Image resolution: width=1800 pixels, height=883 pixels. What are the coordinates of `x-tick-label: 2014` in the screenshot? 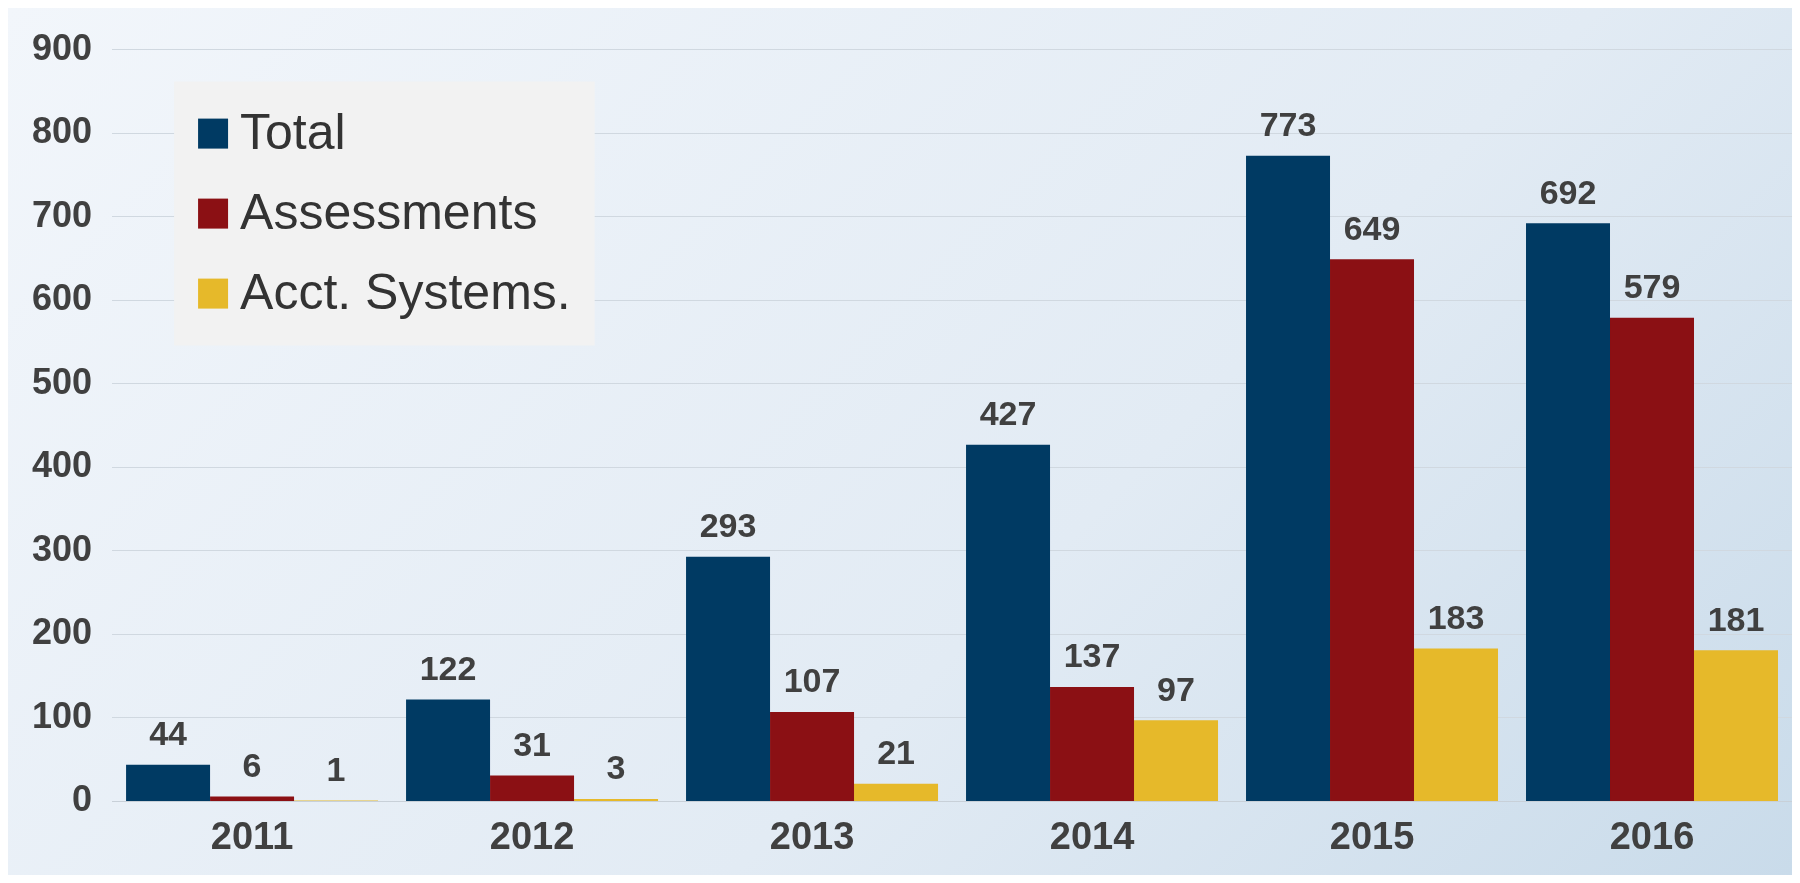 It's located at (1092, 835).